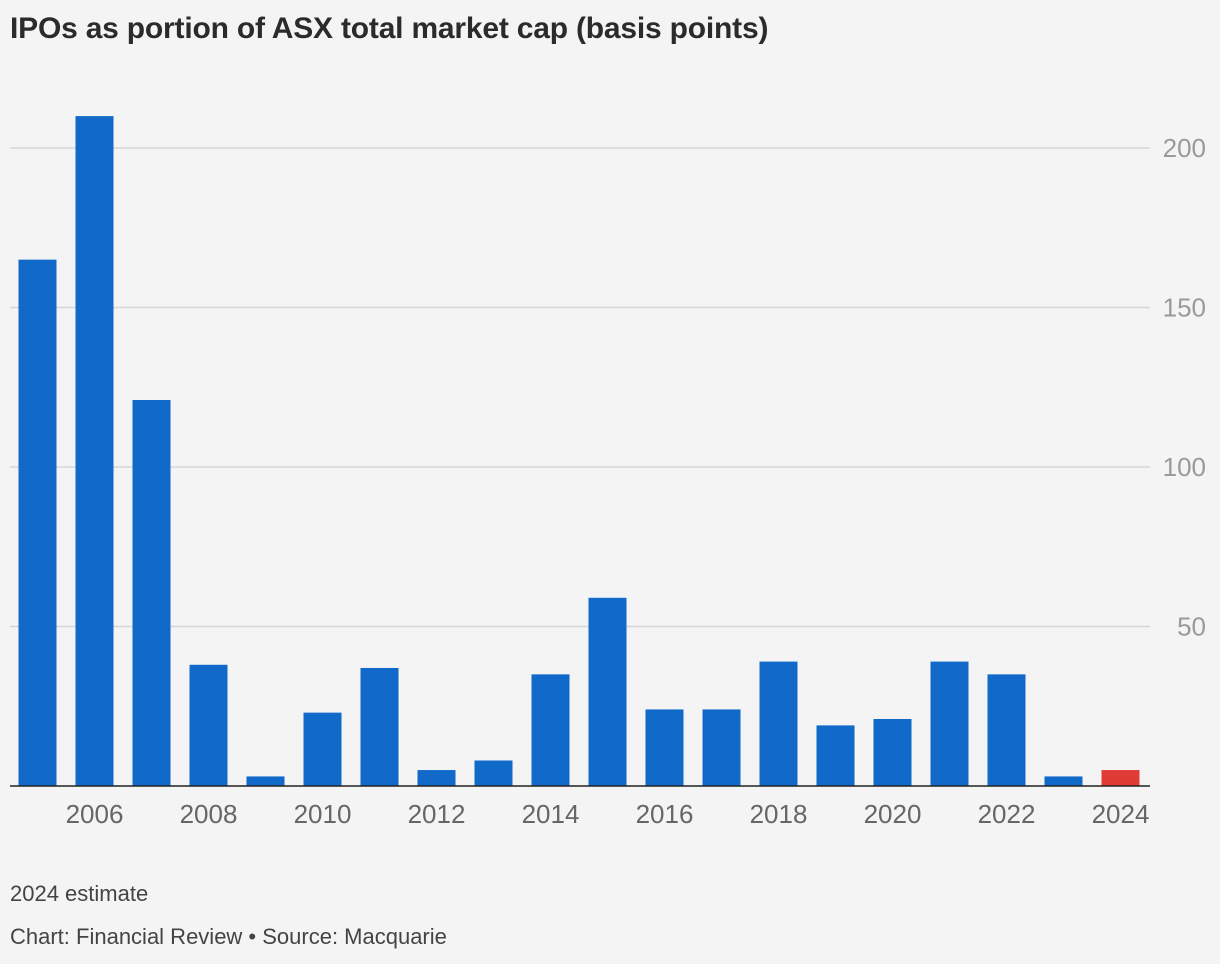  What do you see at coordinates (1184, 148) in the screenshot?
I see `y-tick-label: 200` at bounding box center [1184, 148].